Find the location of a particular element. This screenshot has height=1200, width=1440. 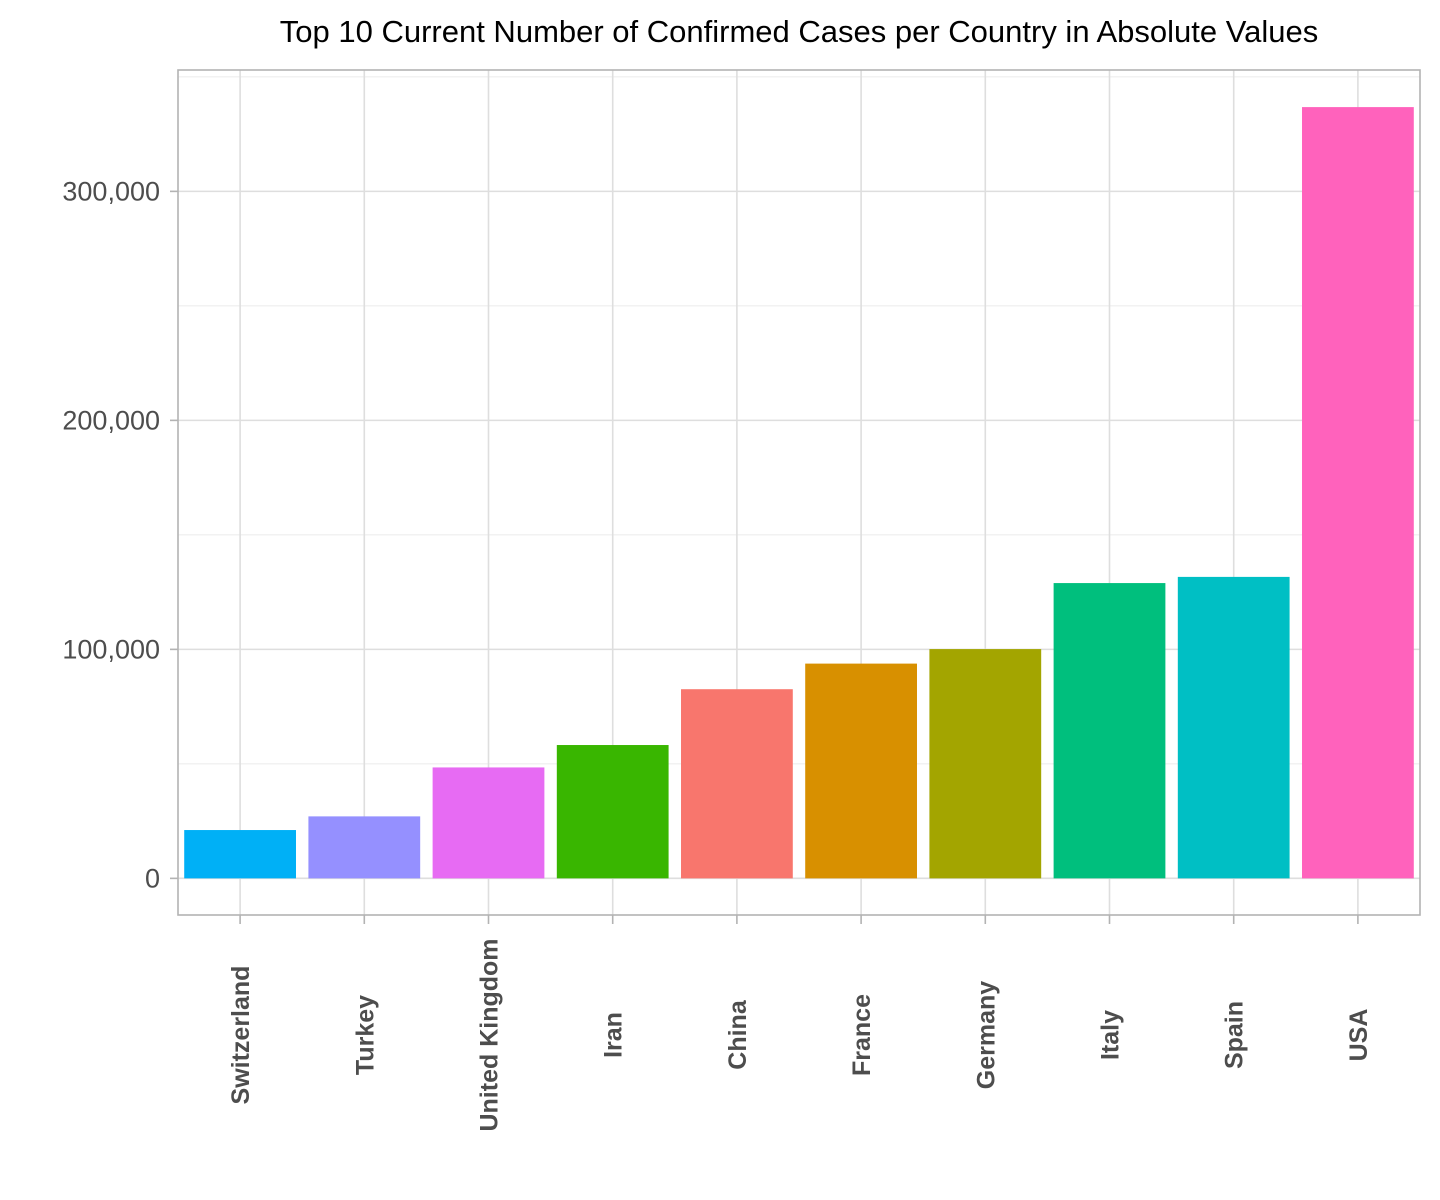

x-tick-label: Turkey is located at coordinates (365, 1035).